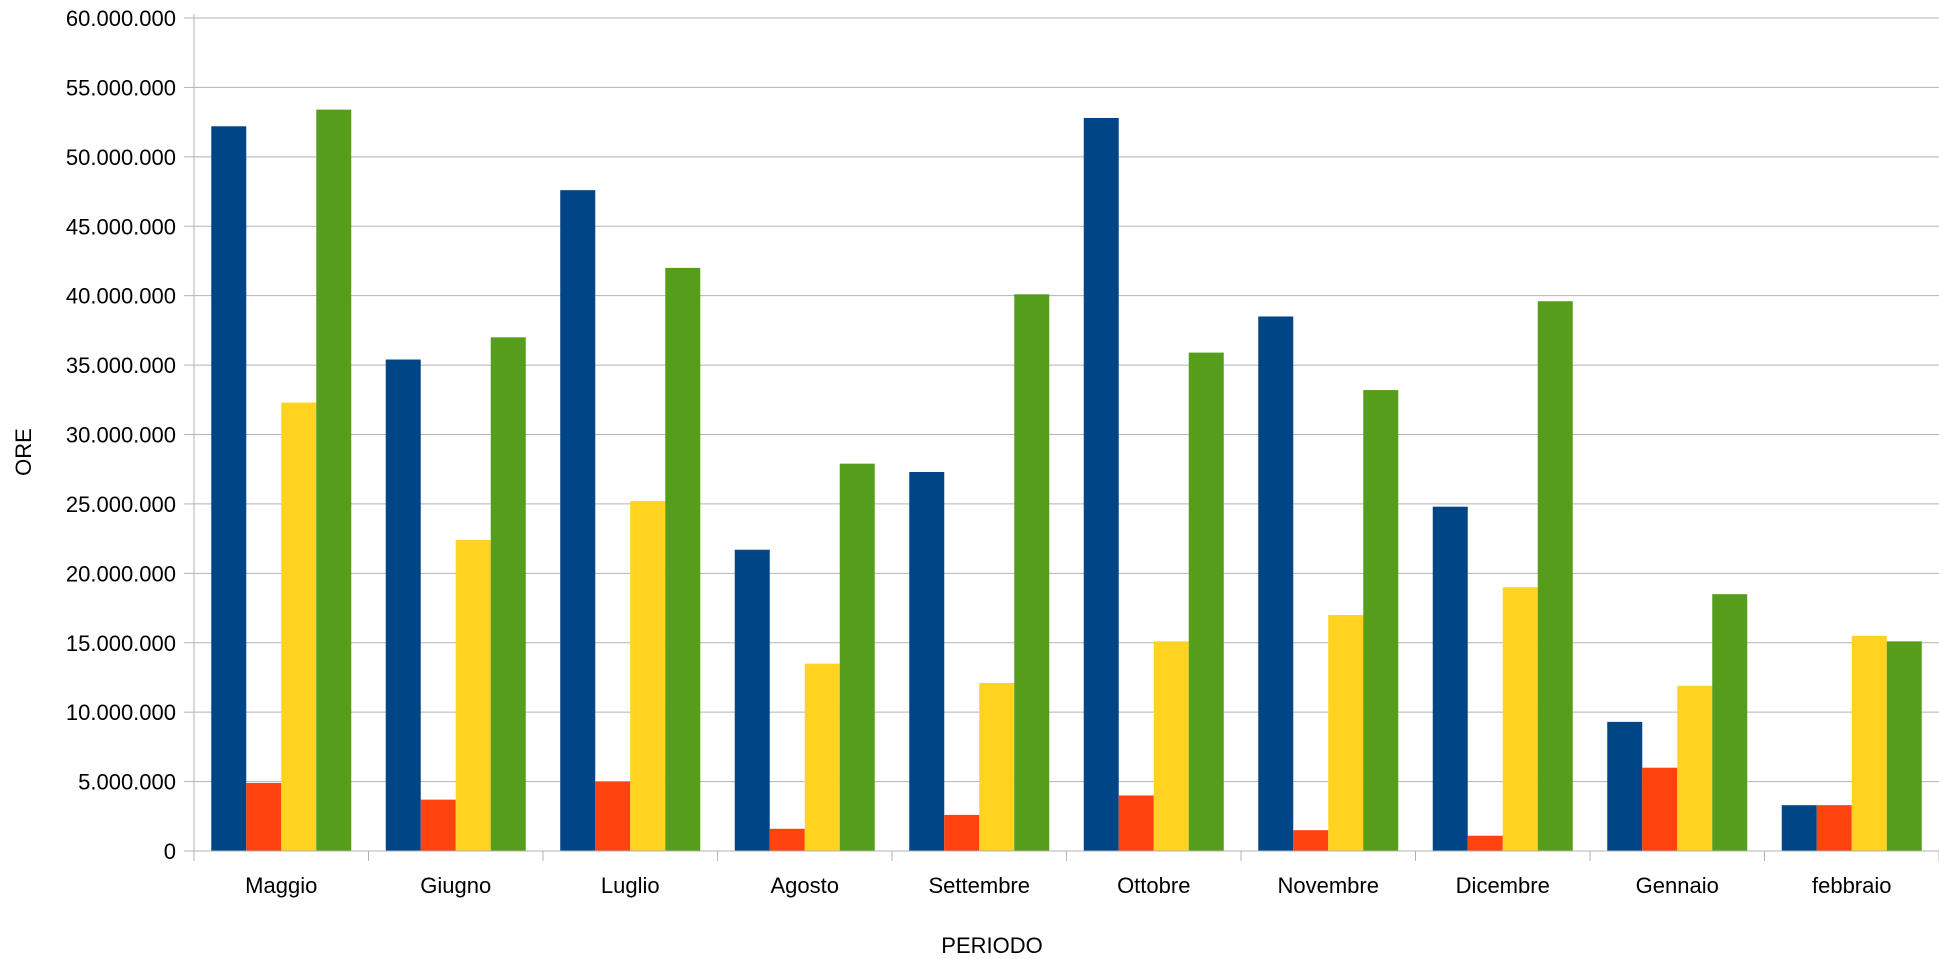 This screenshot has height=959, width=1939. I want to click on x-tick-label: febbraio, so click(1852, 885).